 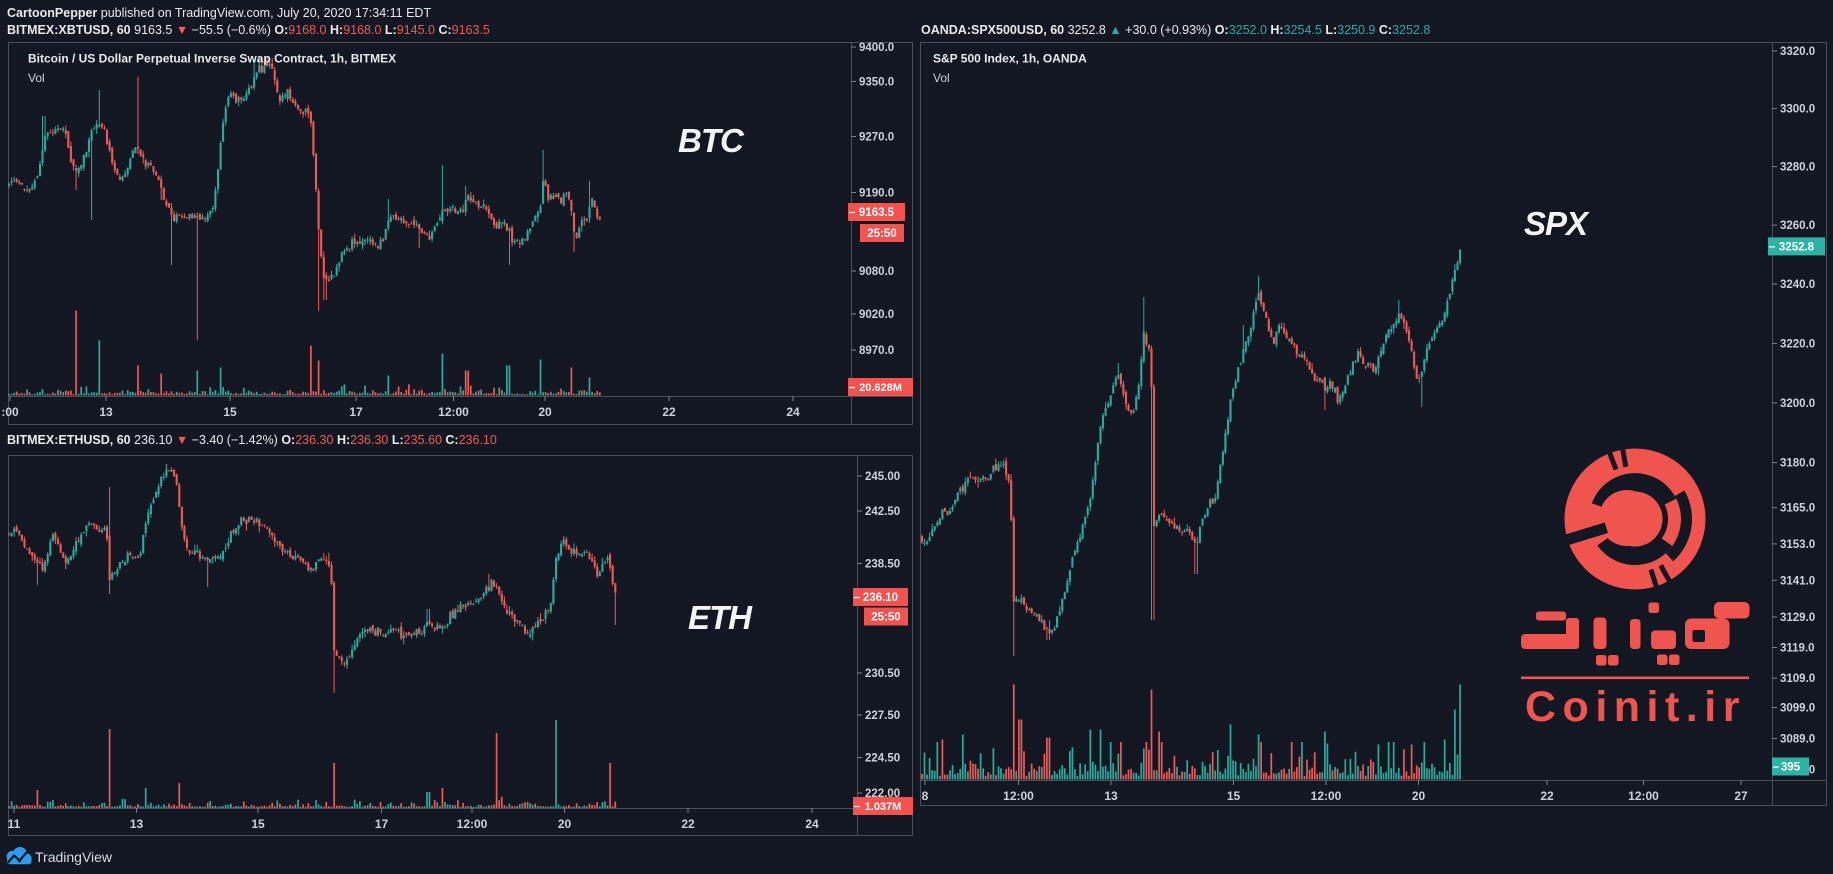 I want to click on svg-text: 9350.0, so click(x=876, y=83).